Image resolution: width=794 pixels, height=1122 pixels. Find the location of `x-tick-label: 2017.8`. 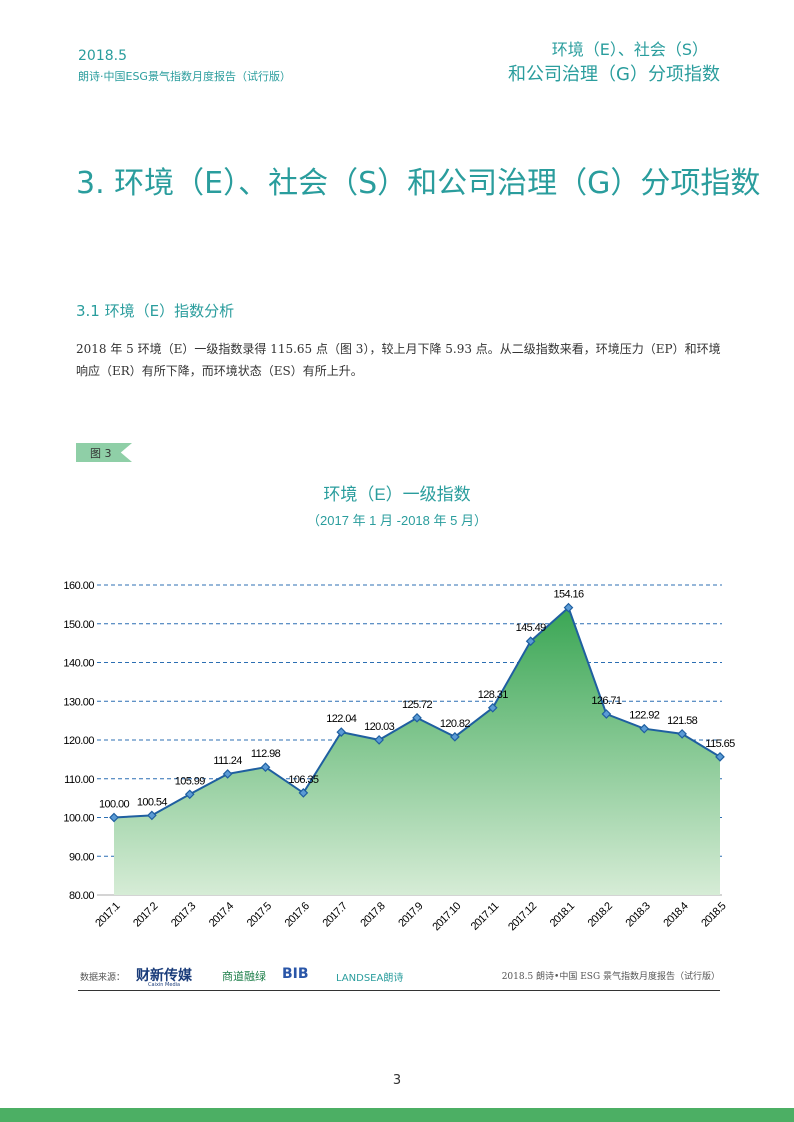

x-tick-label: 2017.8 is located at coordinates (372, 914).